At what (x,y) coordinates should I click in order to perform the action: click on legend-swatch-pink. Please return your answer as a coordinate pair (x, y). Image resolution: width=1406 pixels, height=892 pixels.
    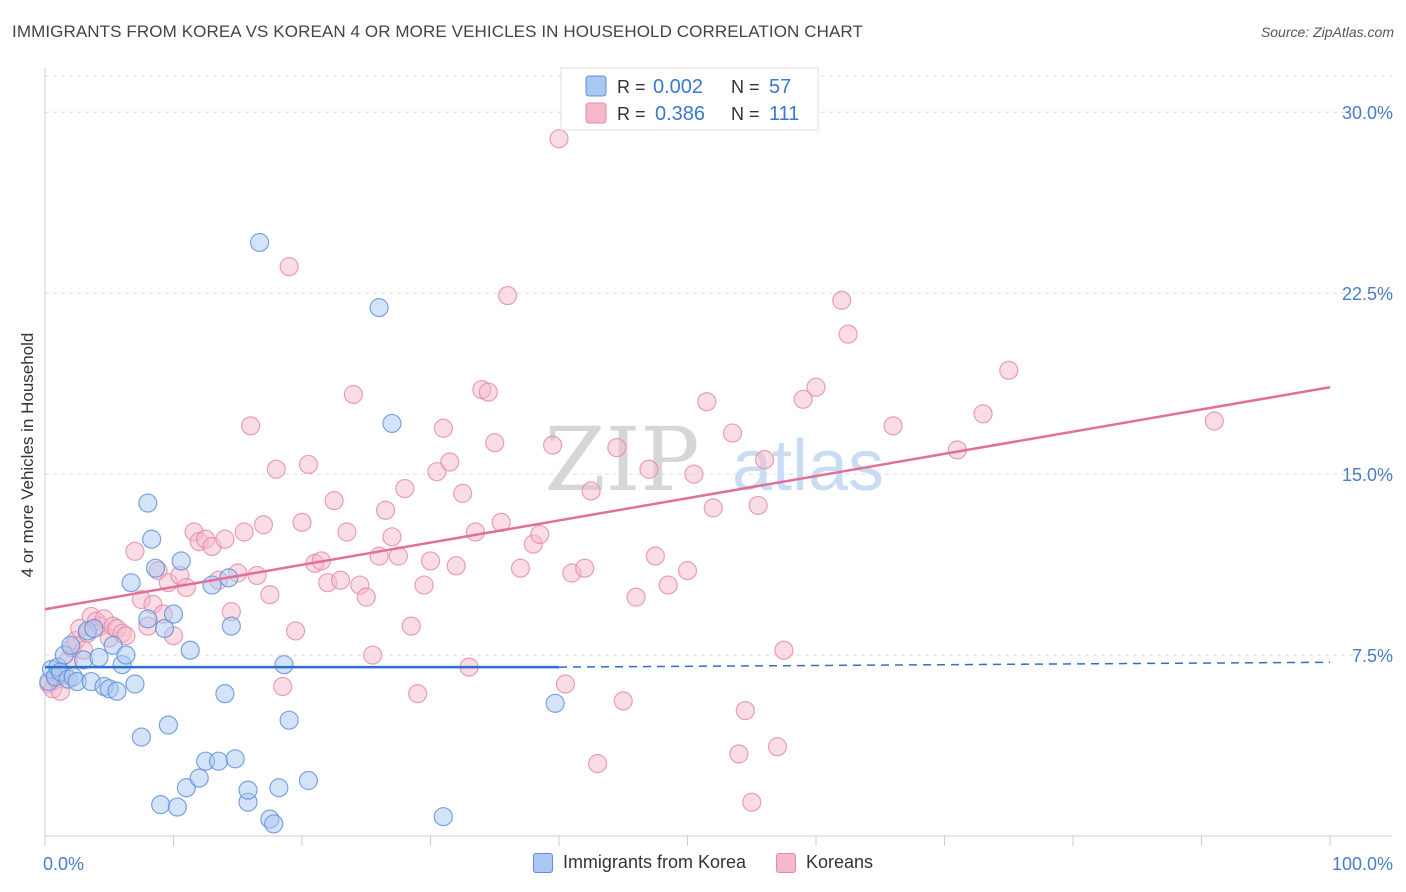
    Looking at the image, I should click on (786, 862).